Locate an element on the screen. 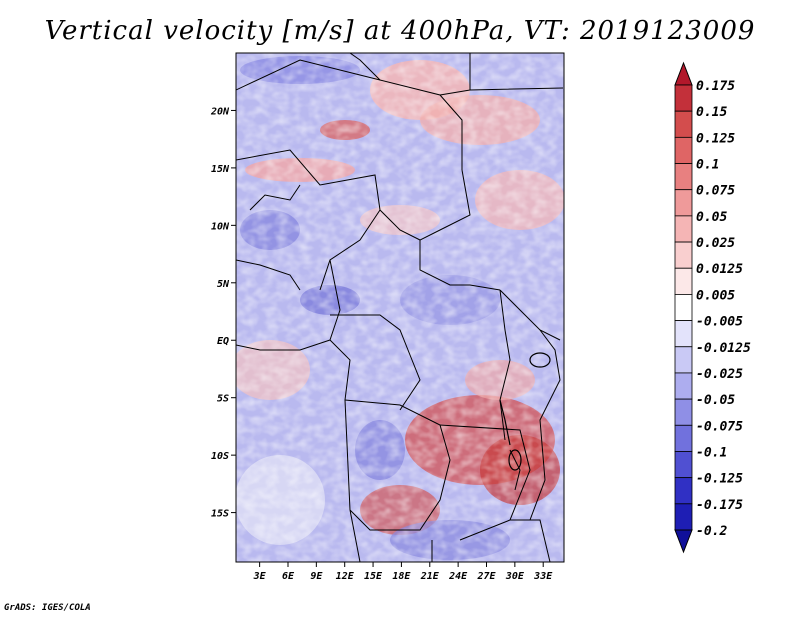 The width and height of the screenshot is (800, 618). x-axis: 3E 6E 9E 12E 15E 18E 21E 24E 27E 30E 33E is located at coordinates (403, 572).